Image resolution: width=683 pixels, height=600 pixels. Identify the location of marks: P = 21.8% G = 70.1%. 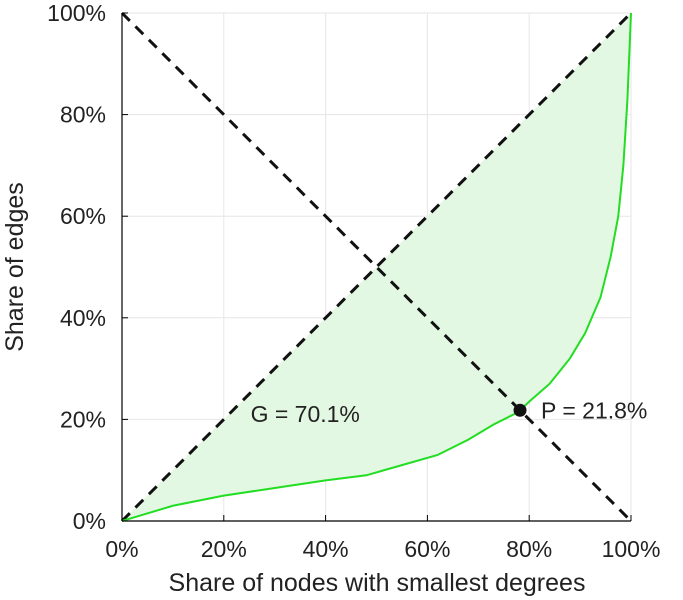
(449, 412).